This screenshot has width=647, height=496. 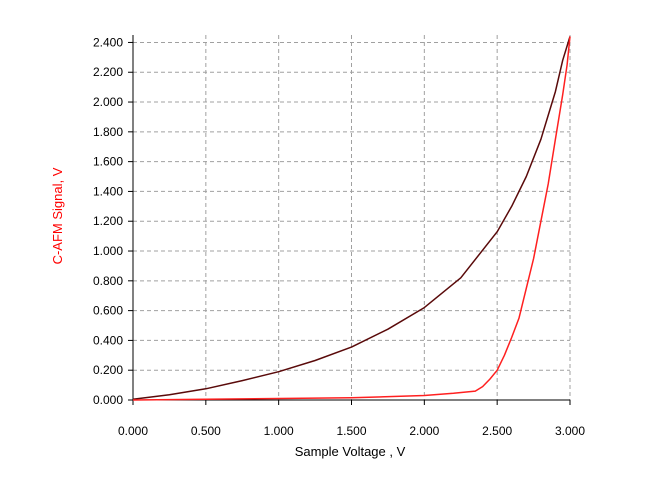 What do you see at coordinates (108, 162) in the screenshot?
I see `y-tick-label: 1.600` at bounding box center [108, 162].